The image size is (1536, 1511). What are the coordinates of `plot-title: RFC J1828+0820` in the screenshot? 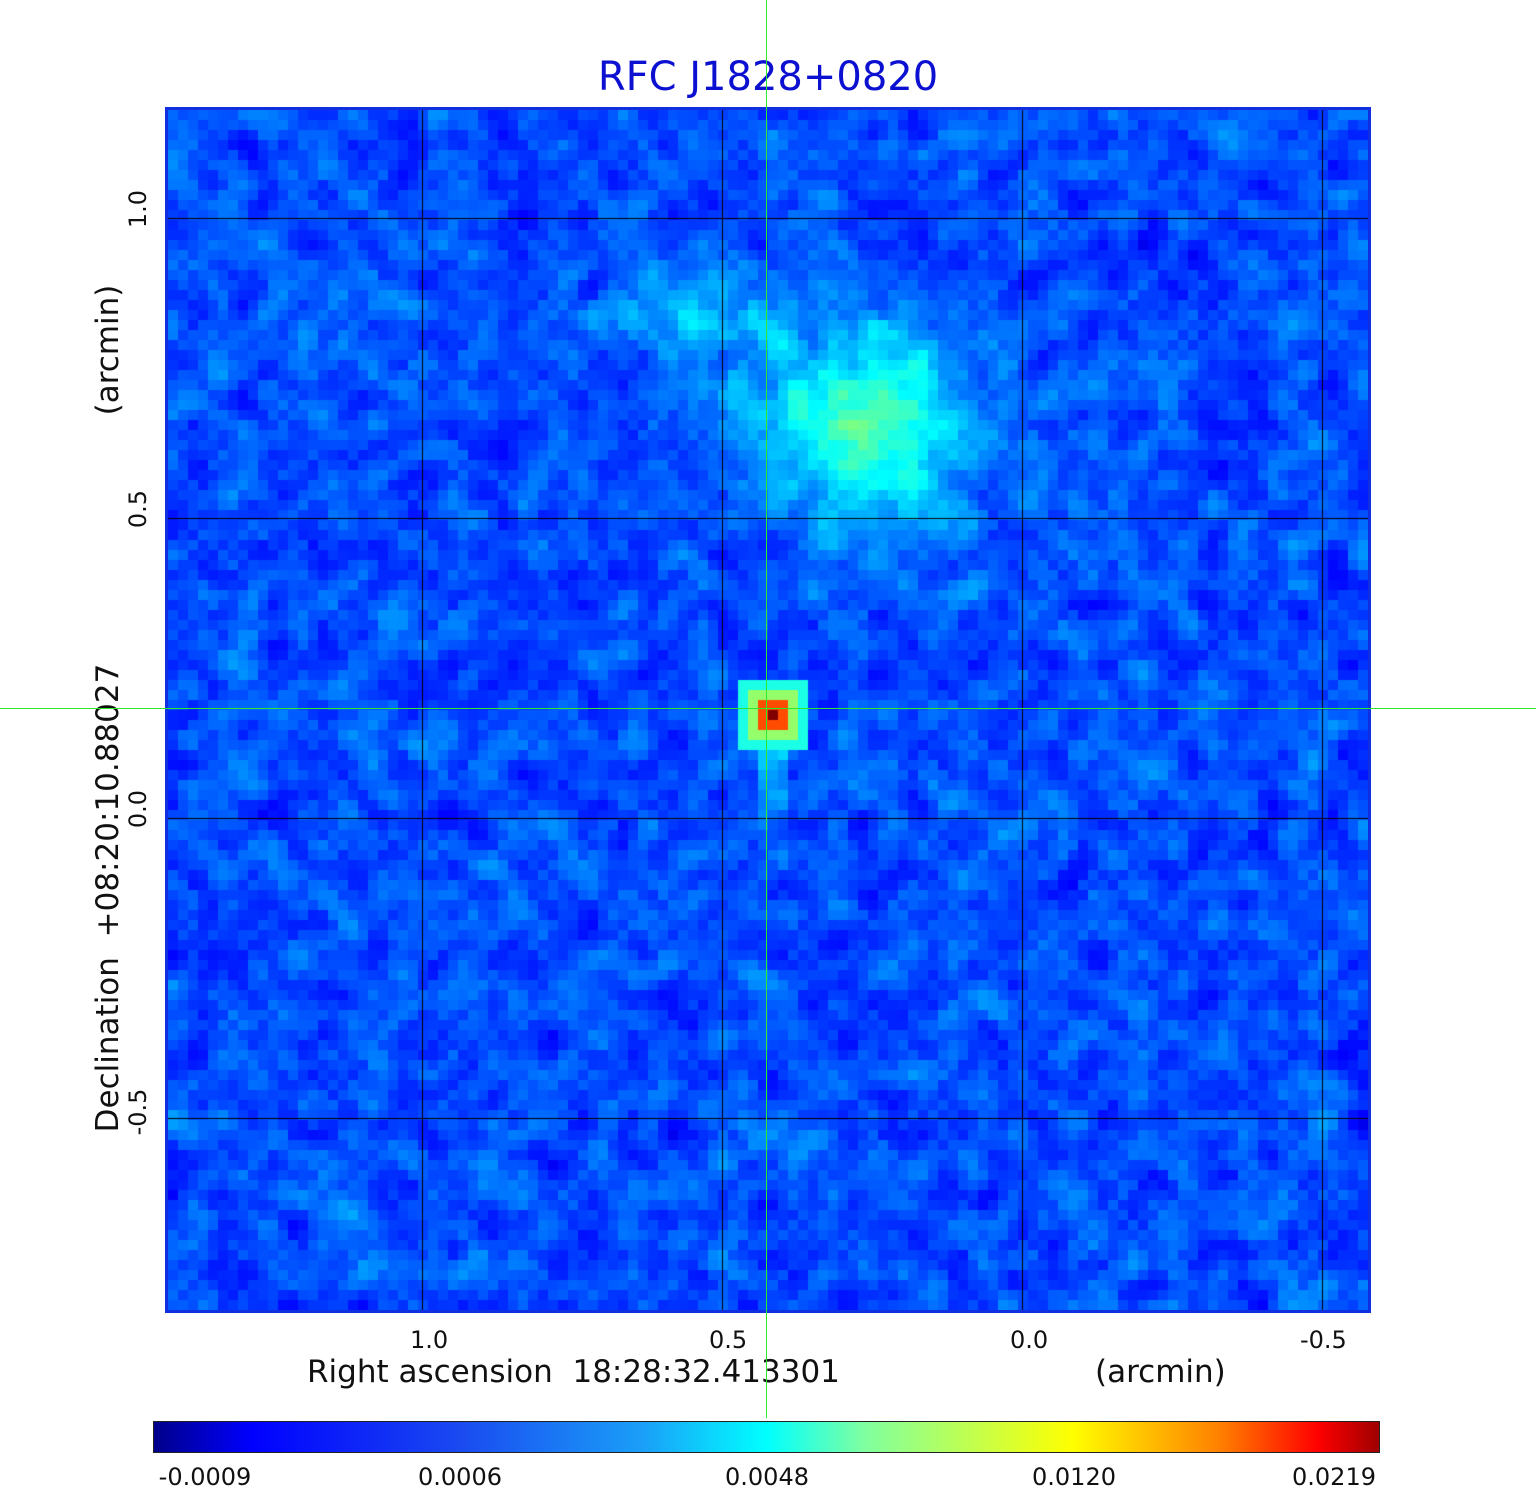 It's located at (768, 77).